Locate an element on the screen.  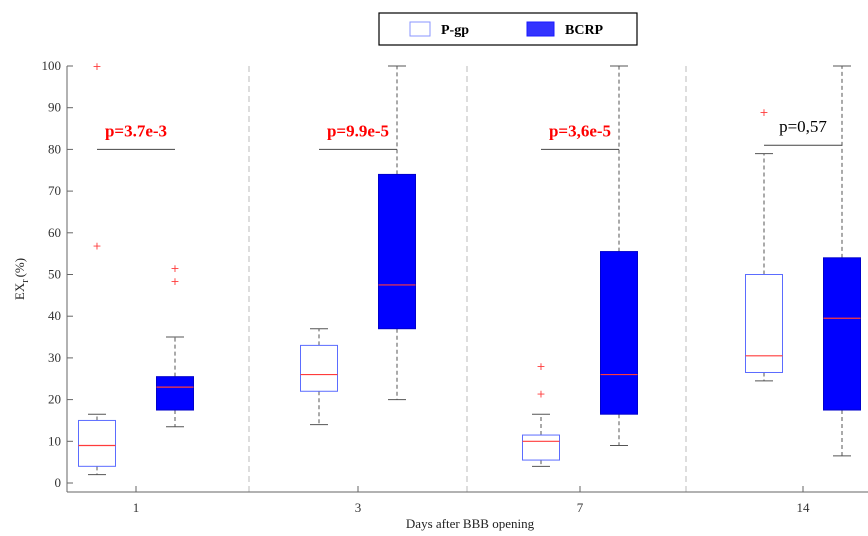
legend-swatch-bcrp is located at coordinates (540, 29).